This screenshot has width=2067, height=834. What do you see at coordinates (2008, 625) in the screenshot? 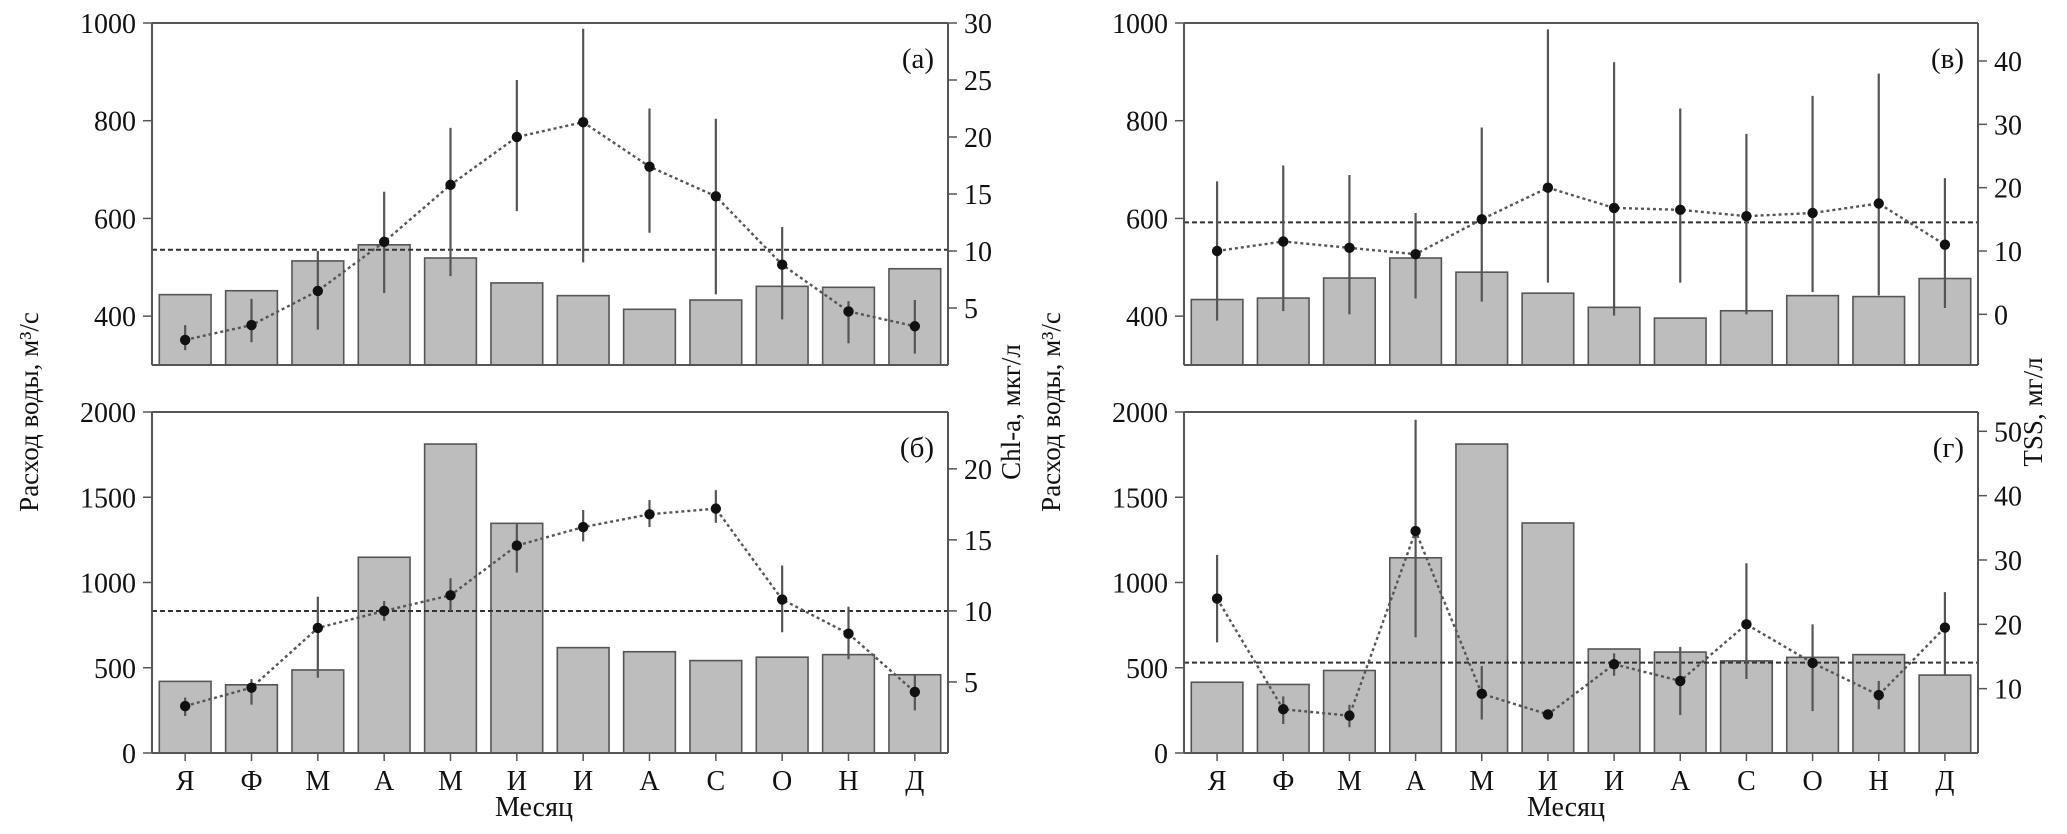
I see `y-tick-label-right: 20` at bounding box center [2008, 625].